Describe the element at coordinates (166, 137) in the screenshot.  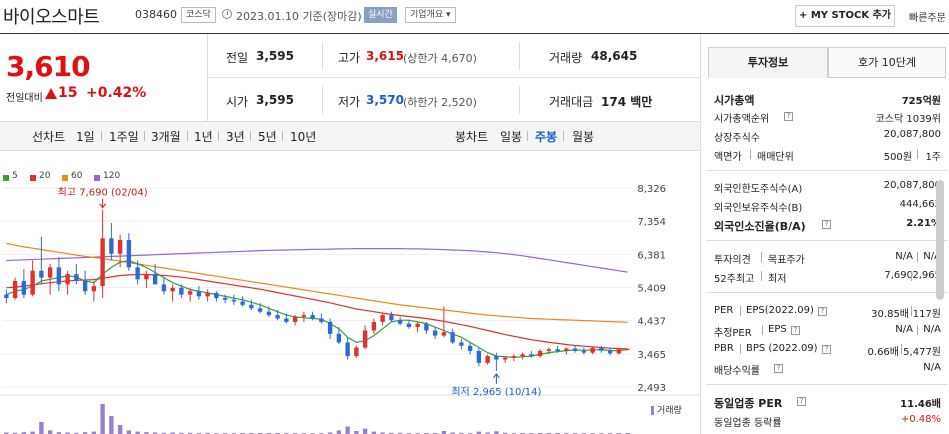
I see `tab-3month: 3개월` at that location.